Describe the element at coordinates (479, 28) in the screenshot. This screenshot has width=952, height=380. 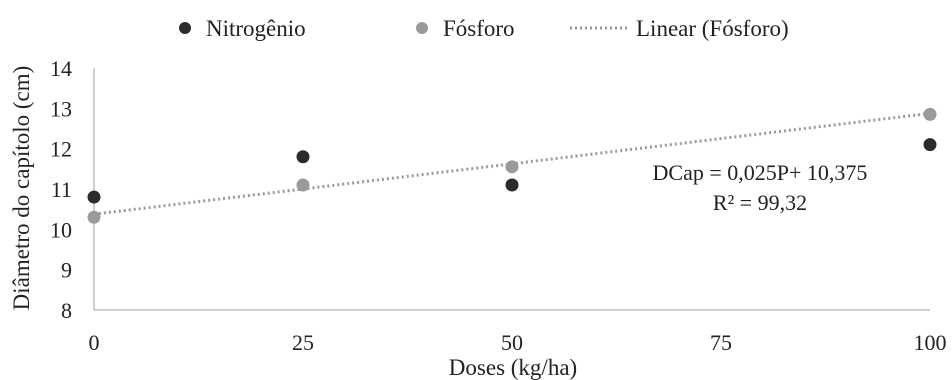
I see `legend-label-fosforo: Fósforo` at that location.